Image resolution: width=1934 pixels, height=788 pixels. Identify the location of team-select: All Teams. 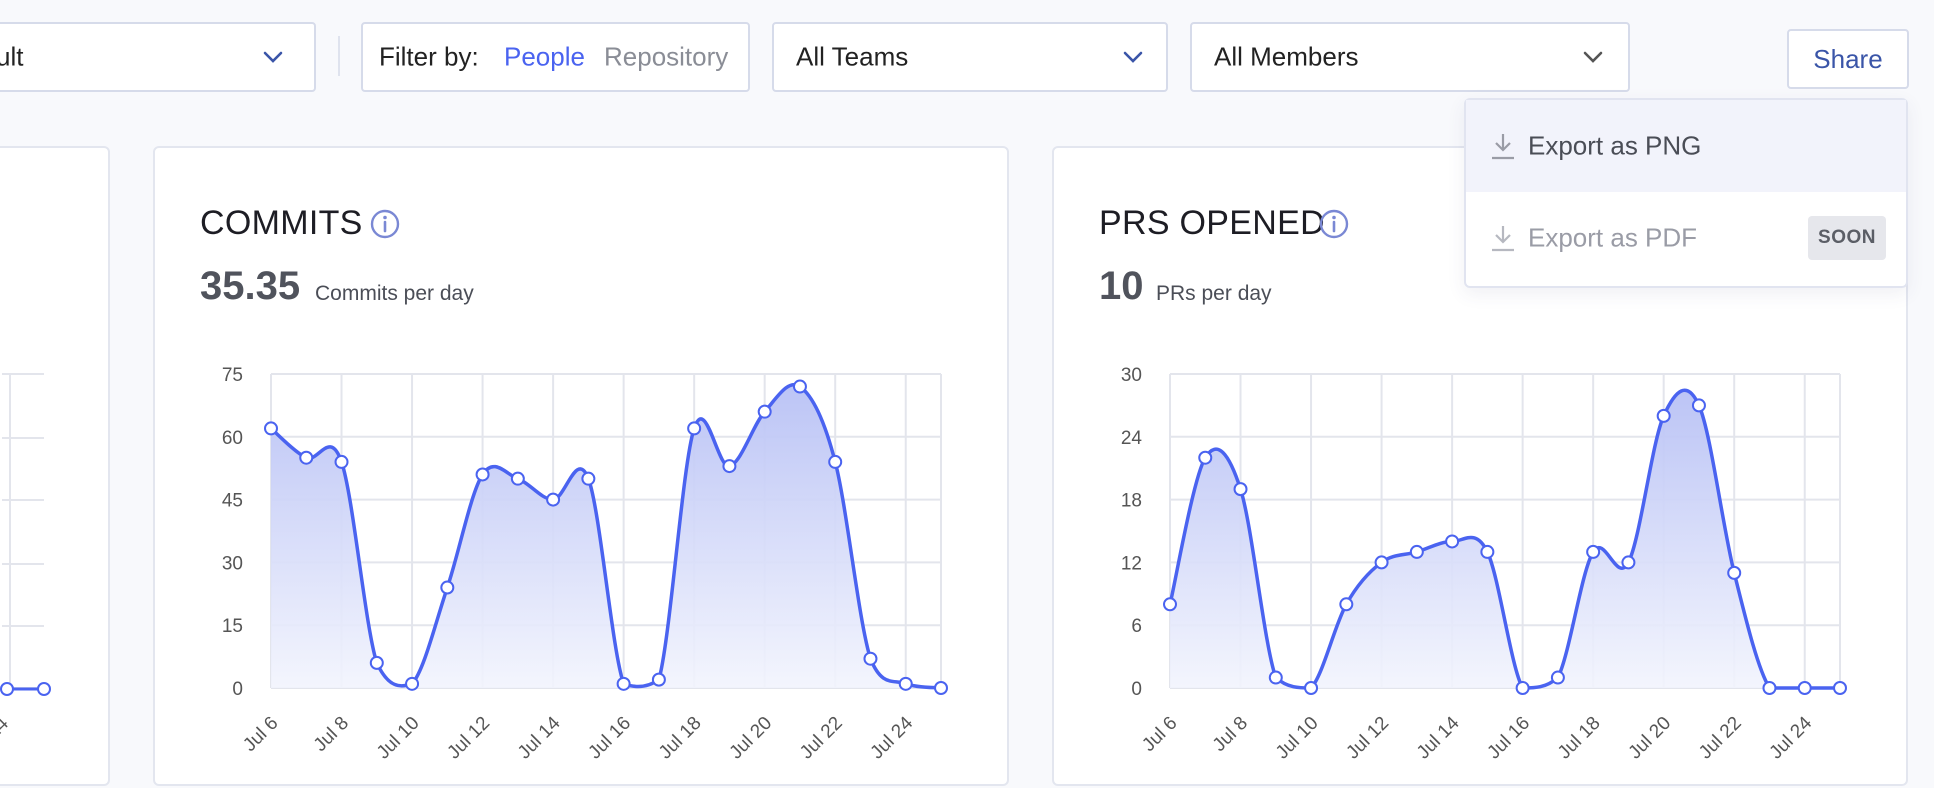
(970, 57).